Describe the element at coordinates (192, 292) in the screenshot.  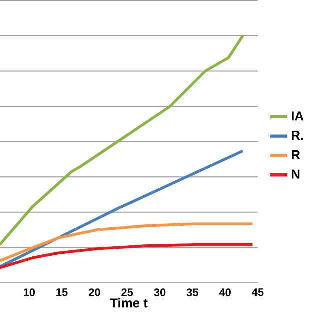
I see `x-tick-label: 35` at that location.